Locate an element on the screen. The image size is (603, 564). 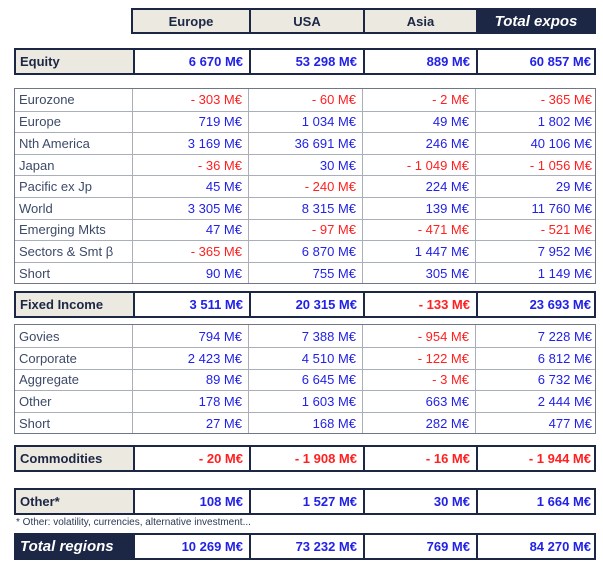
cell-emerging-mkts-usa: - 97 M€ is located at coordinates (305, 230).